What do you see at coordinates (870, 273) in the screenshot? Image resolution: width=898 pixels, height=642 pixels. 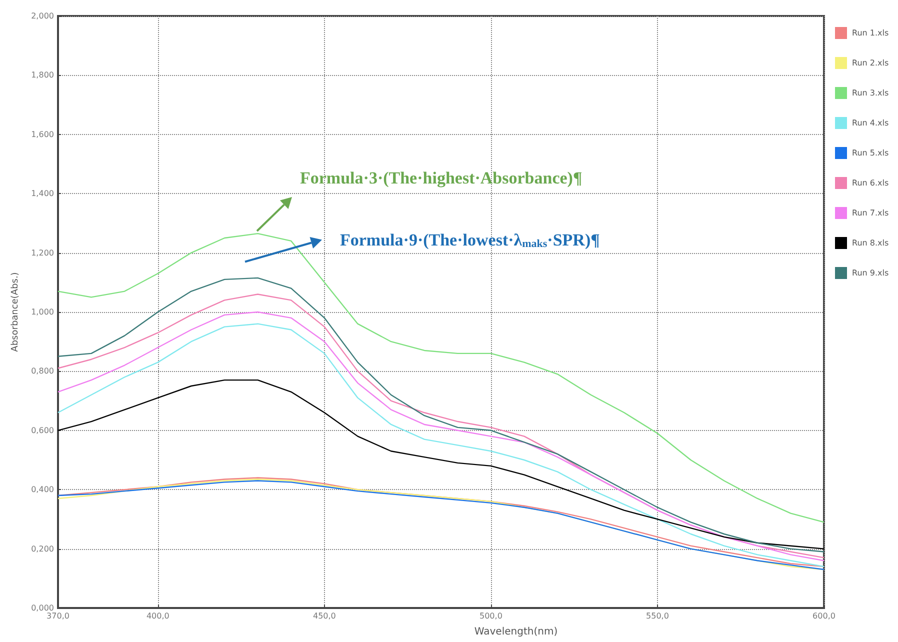 I see `legend-label: Run 9.xls` at bounding box center [870, 273].